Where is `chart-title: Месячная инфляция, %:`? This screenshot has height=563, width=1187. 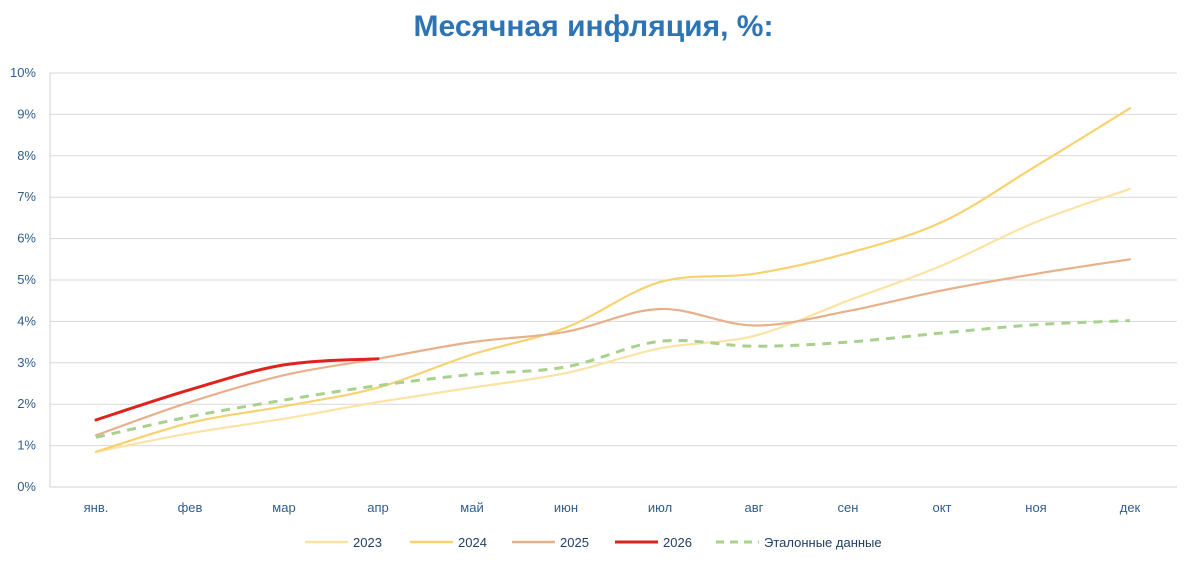
chart-title: Месячная инфляция, %: is located at coordinates (593, 26).